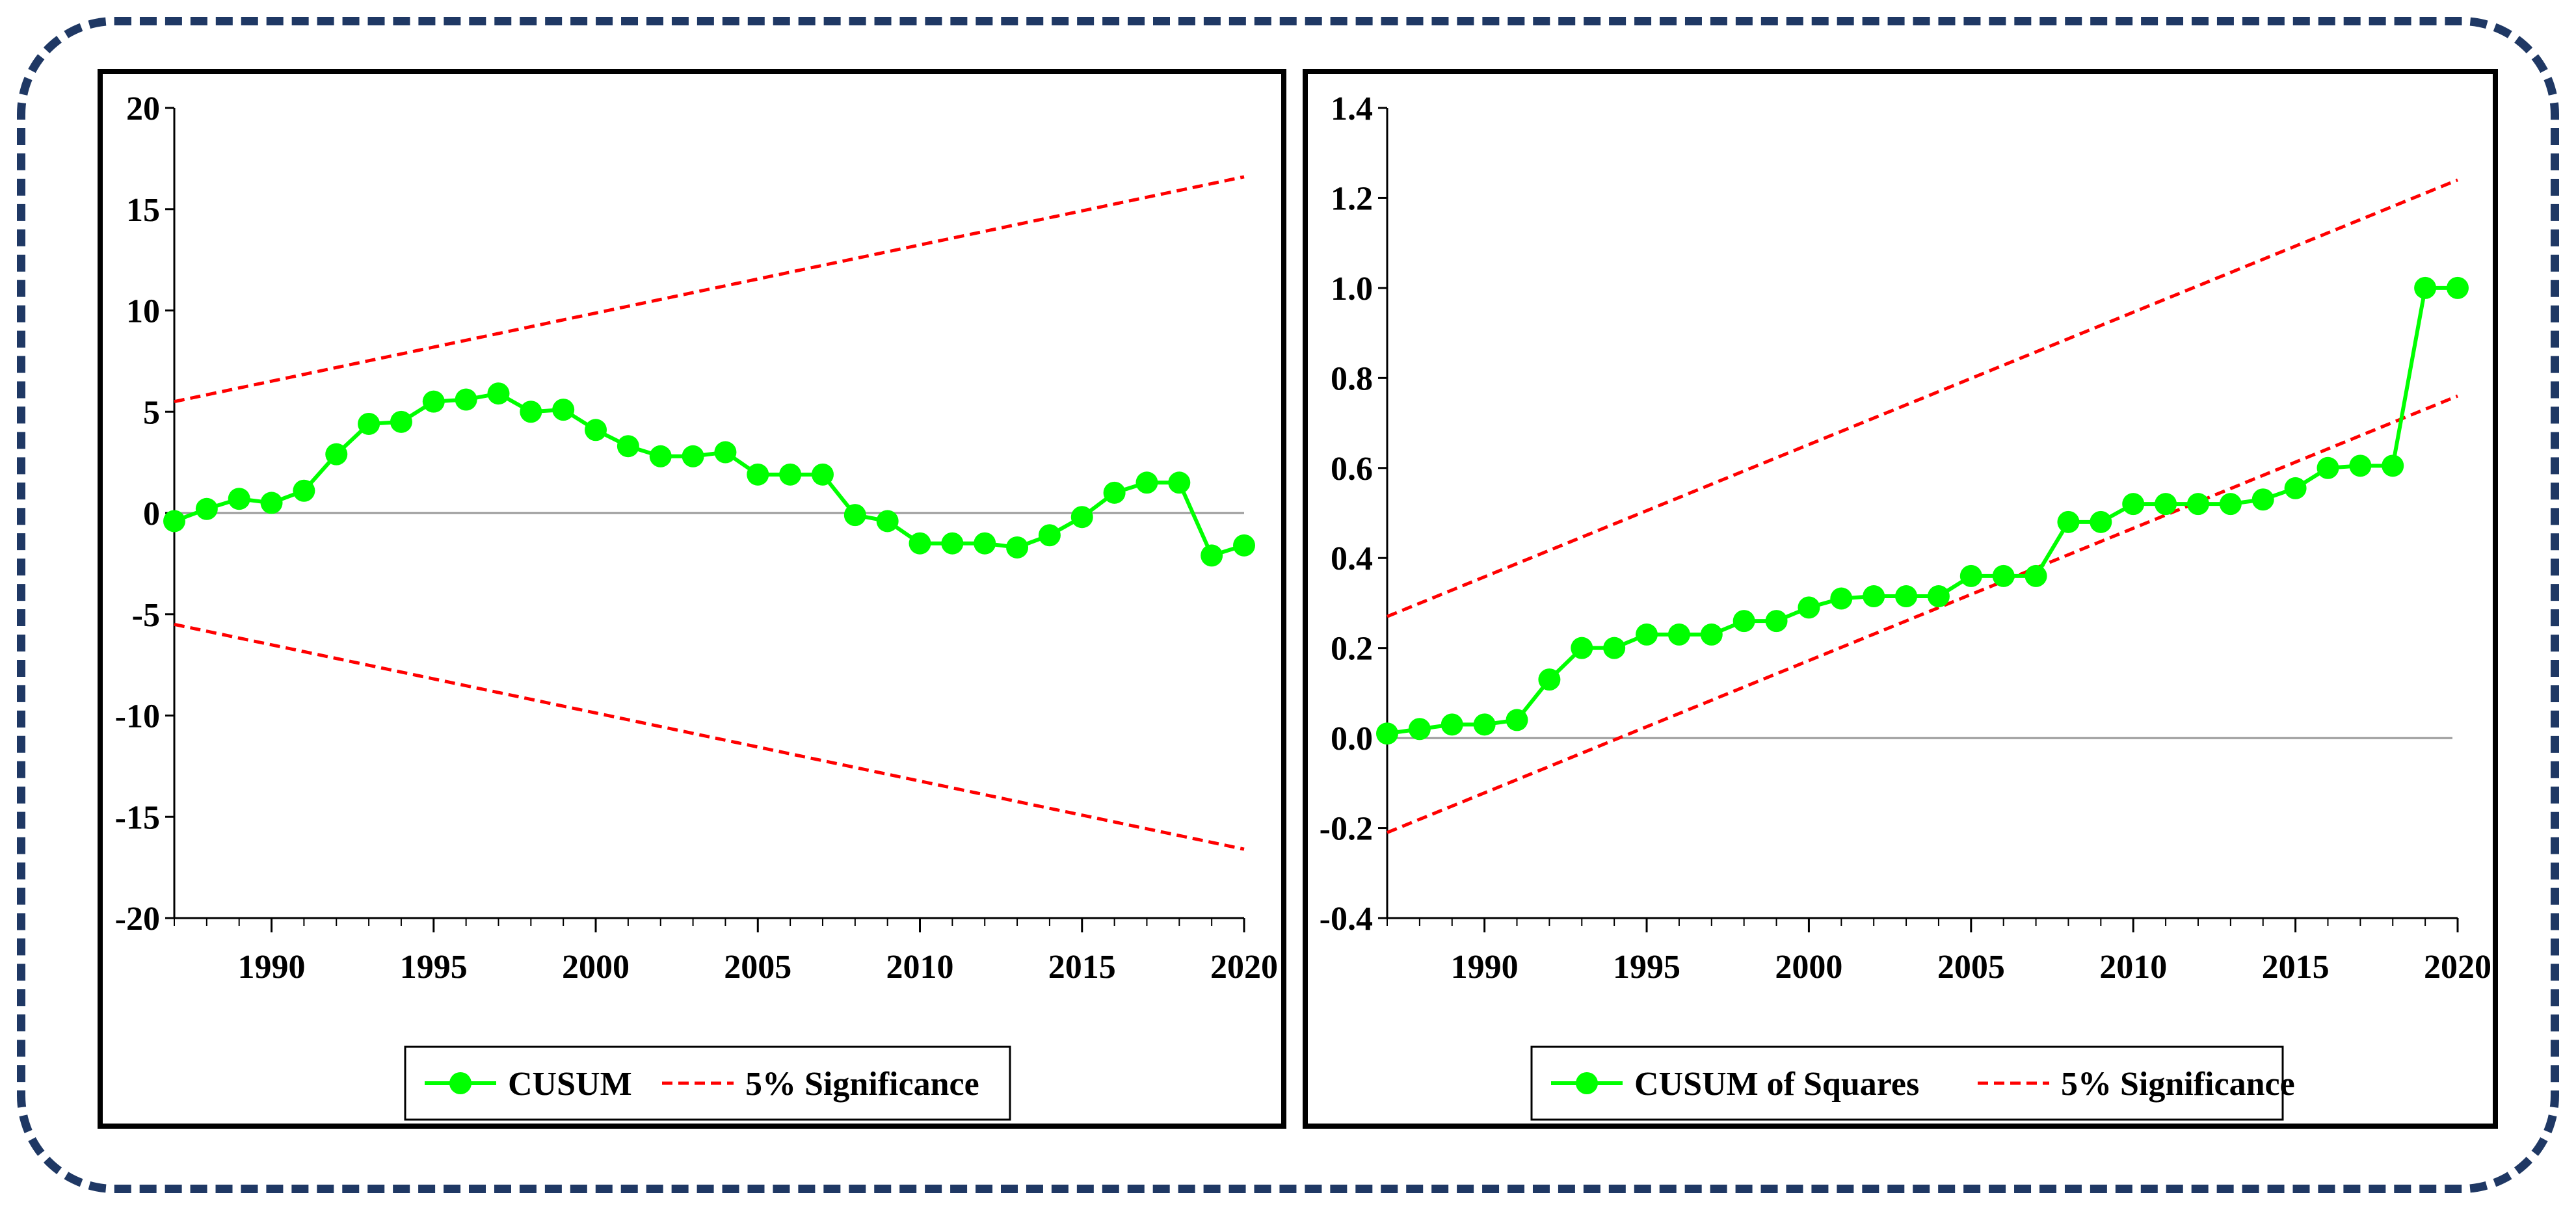 The height and width of the screenshot is (1210, 2576). I want to click on y-tick-label: 1.0, so click(1352, 289).